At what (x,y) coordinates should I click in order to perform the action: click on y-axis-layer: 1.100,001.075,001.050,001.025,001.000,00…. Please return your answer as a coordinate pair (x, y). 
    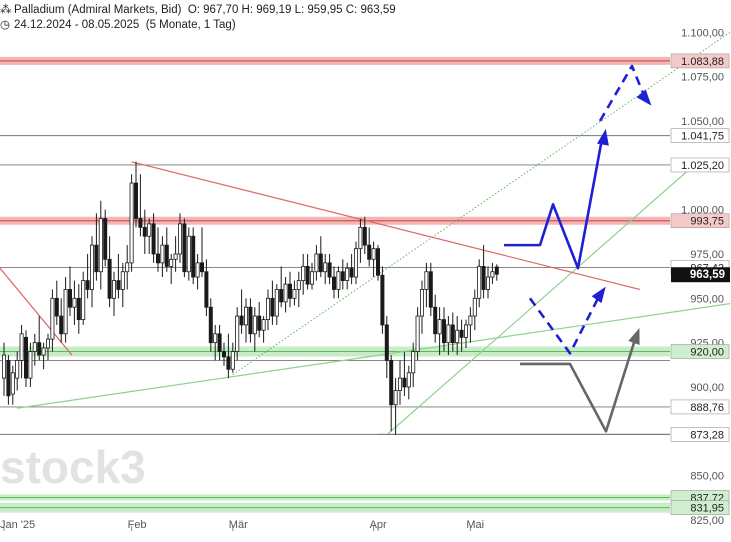
    Looking at the image, I should click on (700, 277).